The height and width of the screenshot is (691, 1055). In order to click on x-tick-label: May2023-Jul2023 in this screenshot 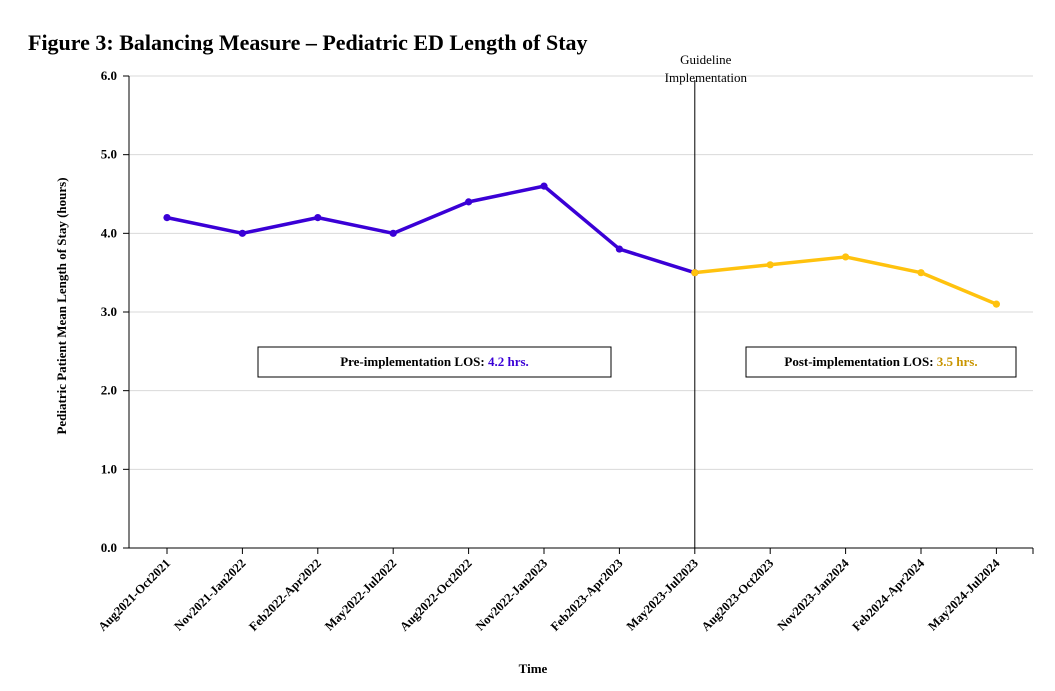, I will do `click(662, 594)`.